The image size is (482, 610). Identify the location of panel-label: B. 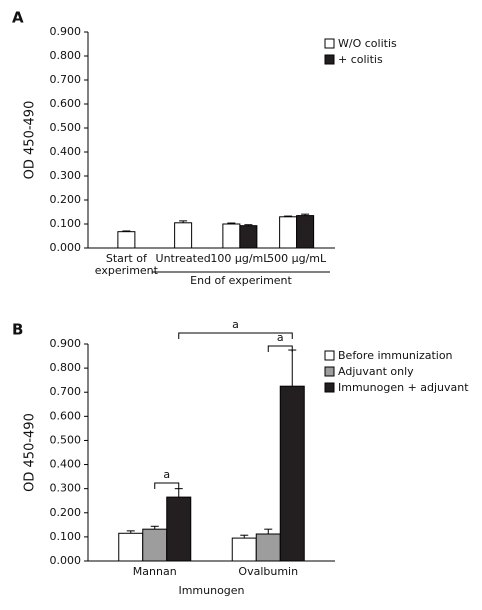
(17, 330).